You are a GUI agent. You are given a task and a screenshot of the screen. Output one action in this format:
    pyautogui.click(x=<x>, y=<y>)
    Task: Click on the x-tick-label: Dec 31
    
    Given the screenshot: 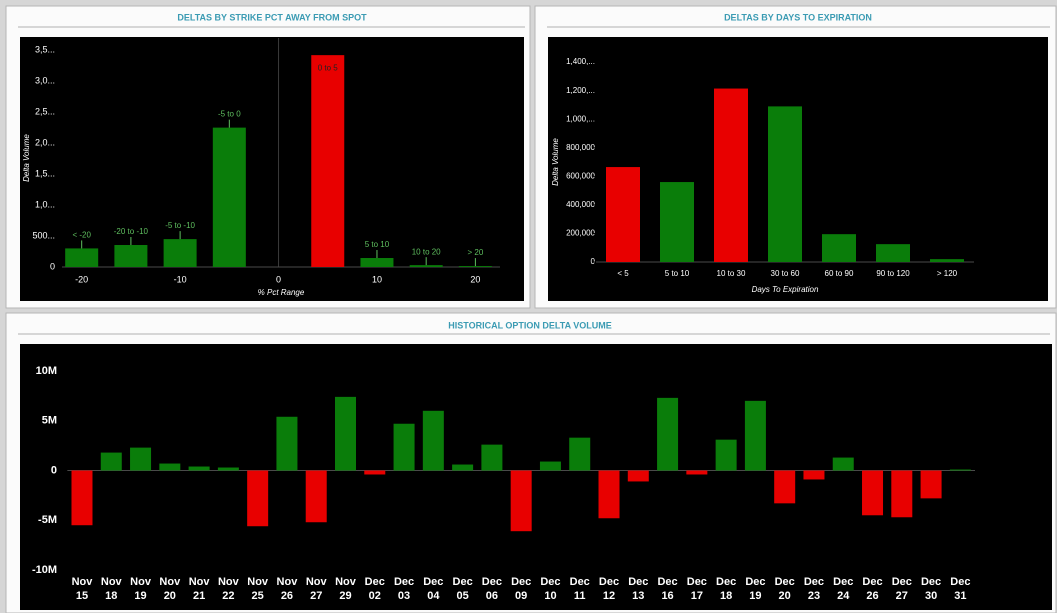 What is the action you would take?
    pyautogui.click(x=960, y=589)
    